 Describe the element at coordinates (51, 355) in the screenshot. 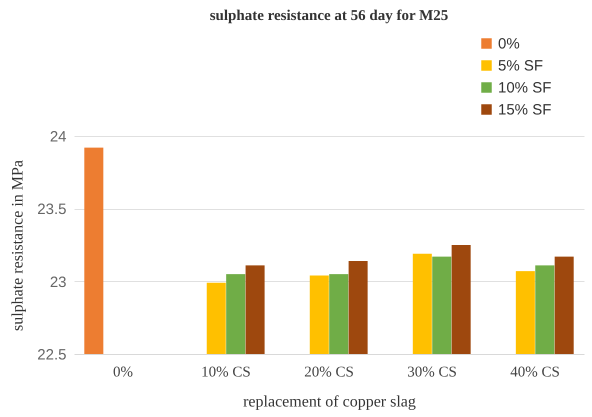

I see `y-tick-label: 22.5` at that location.